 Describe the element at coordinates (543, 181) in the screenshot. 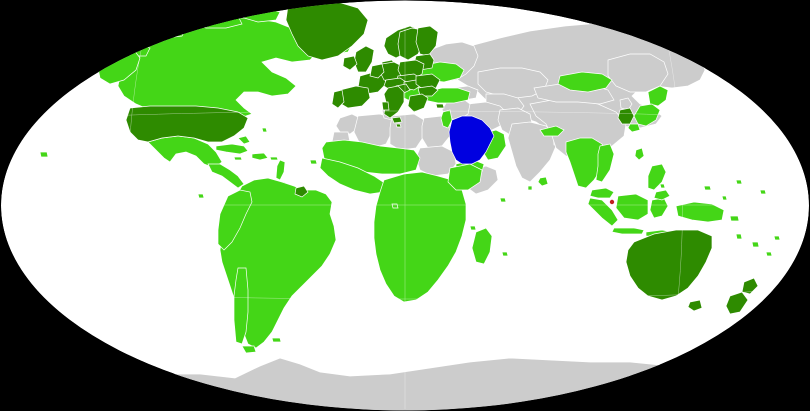

I see `country-sri-lanka` at that location.